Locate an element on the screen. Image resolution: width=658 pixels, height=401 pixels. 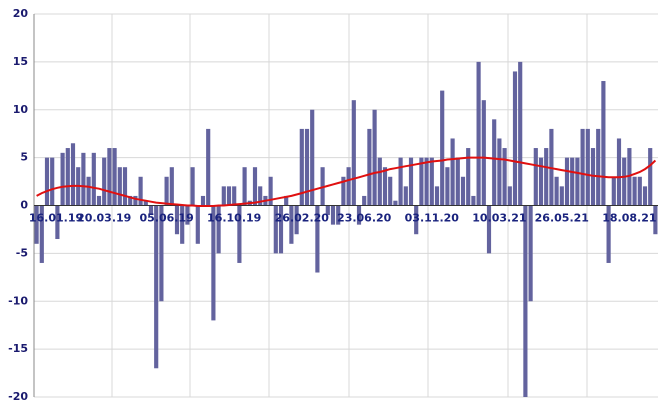
trend-line is located at coordinates (346, 181).